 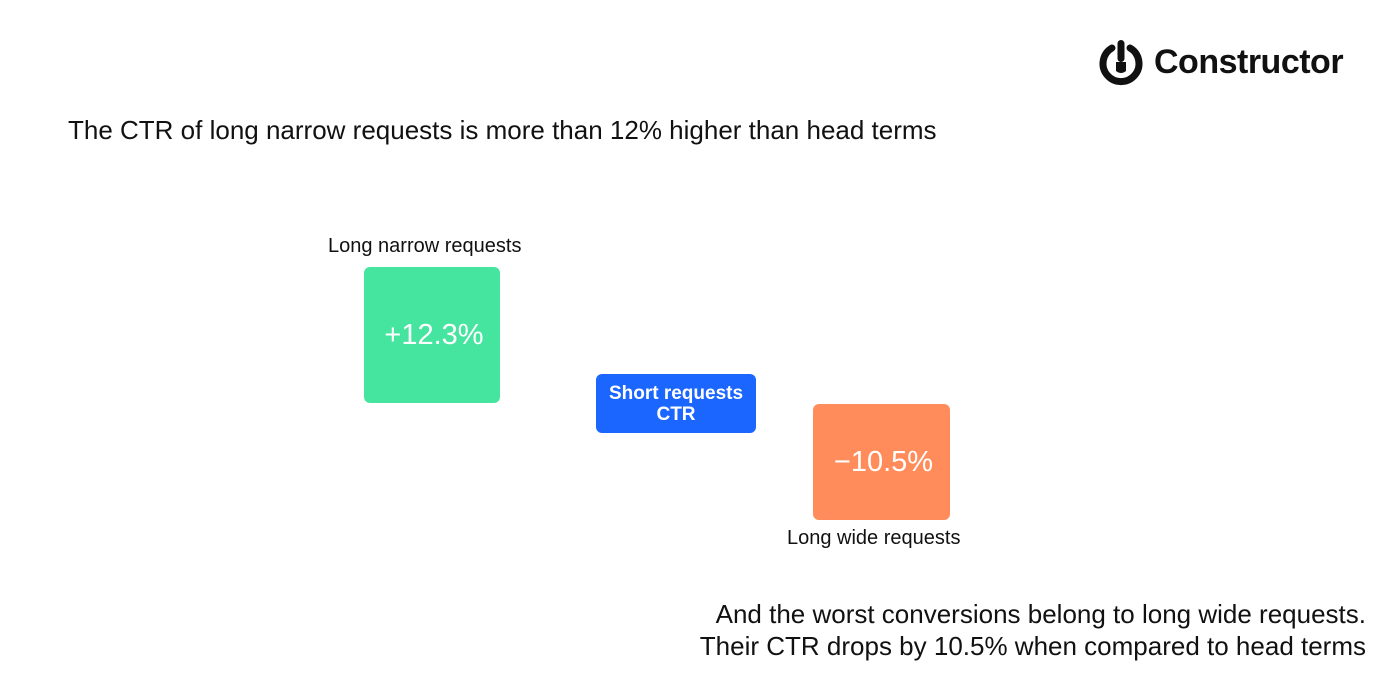 I want to click on long-narrow-box: +12.3%, so click(x=432, y=335).